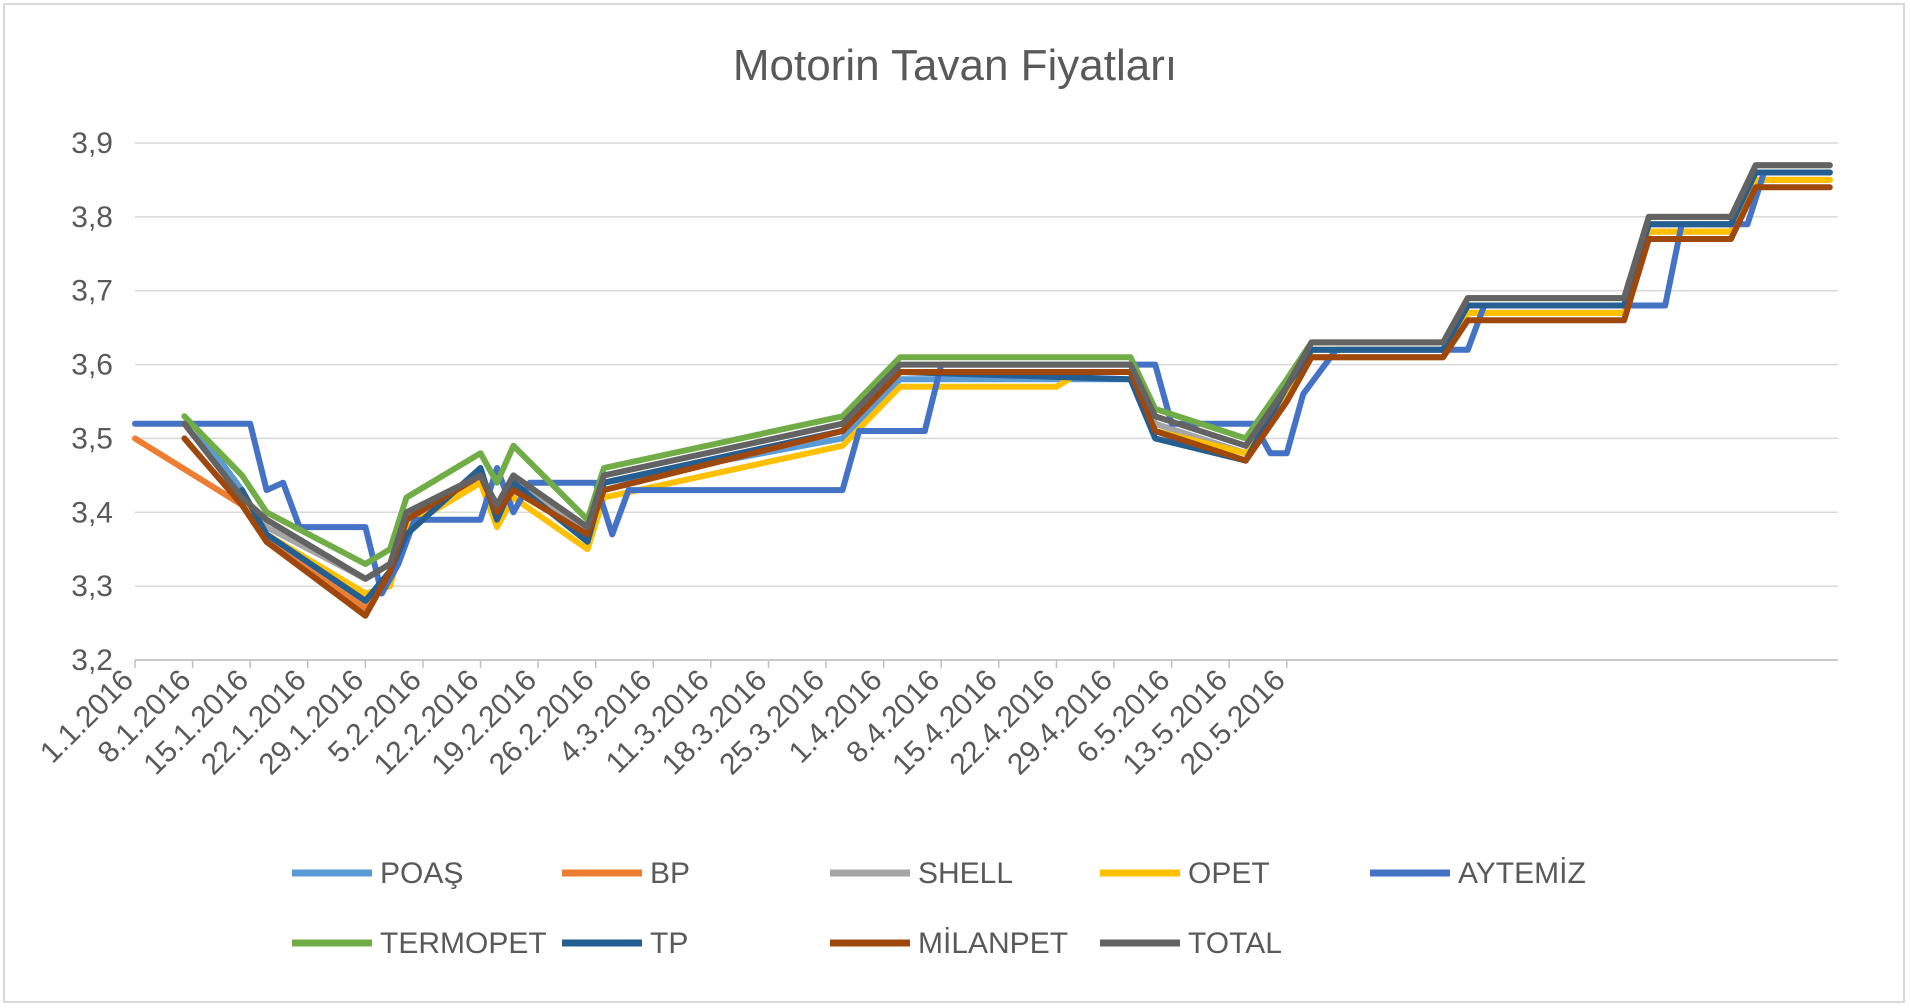  What do you see at coordinates (92, 365) in the screenshot?
I see `y-tick-label: 3,6` at bounding box center [92, 365].